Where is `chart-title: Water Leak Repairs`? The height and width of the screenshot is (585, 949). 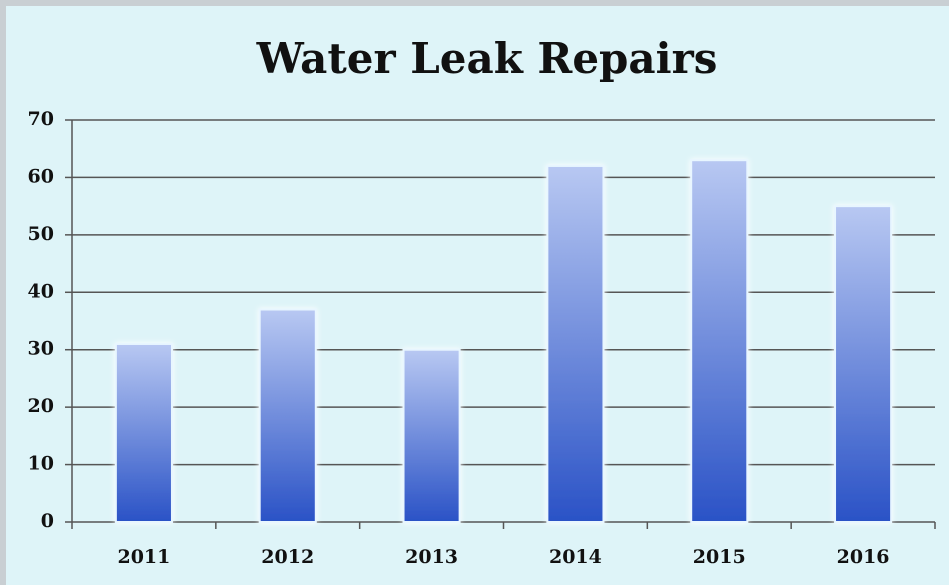
chart-title: Water Leak Repairs is located at coordinates (487, 58).